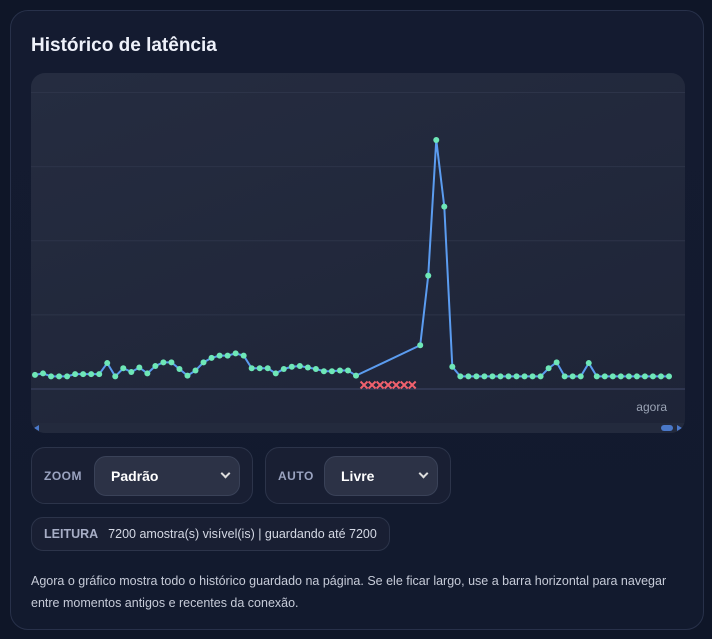 This screenshot has width=712, height=639. What do you see at coordinates (651, 407) in the screenshot?
I see `x-end-label: agora` at bounding box center [651, 407].